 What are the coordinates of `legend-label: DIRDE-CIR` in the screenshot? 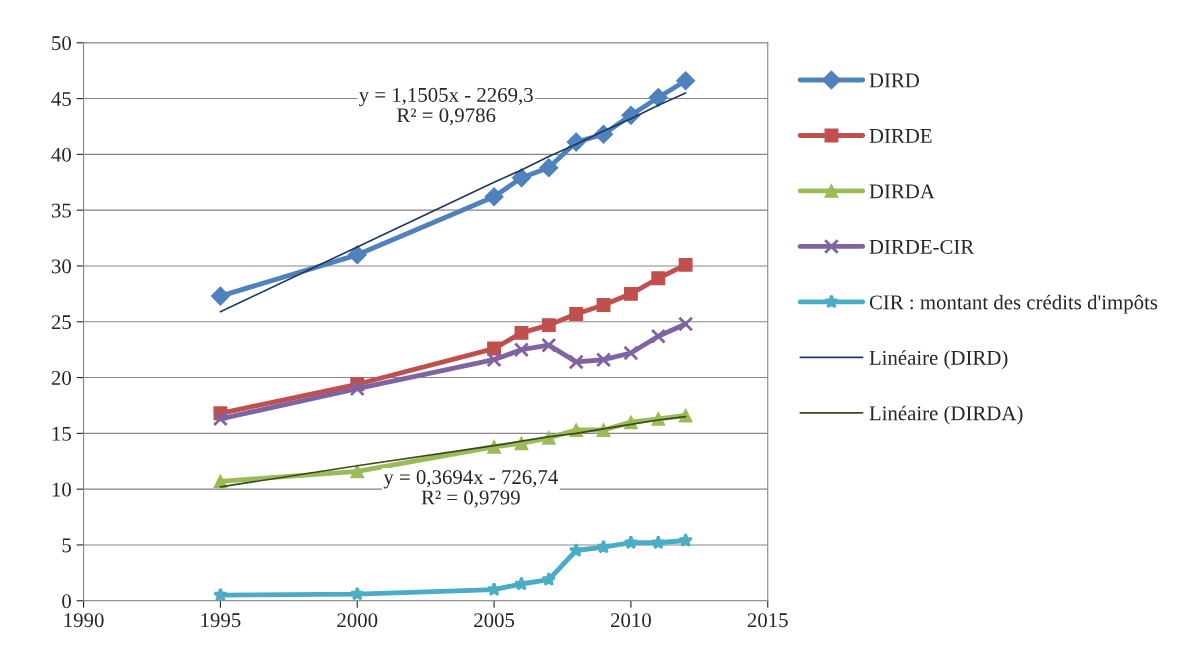 It's located at (922, 246).